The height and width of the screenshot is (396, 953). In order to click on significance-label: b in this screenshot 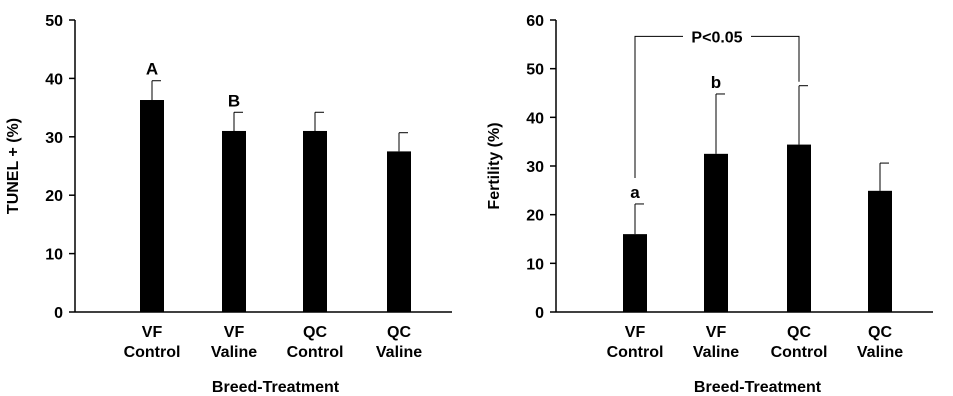, I will do `click(716, 82)`.